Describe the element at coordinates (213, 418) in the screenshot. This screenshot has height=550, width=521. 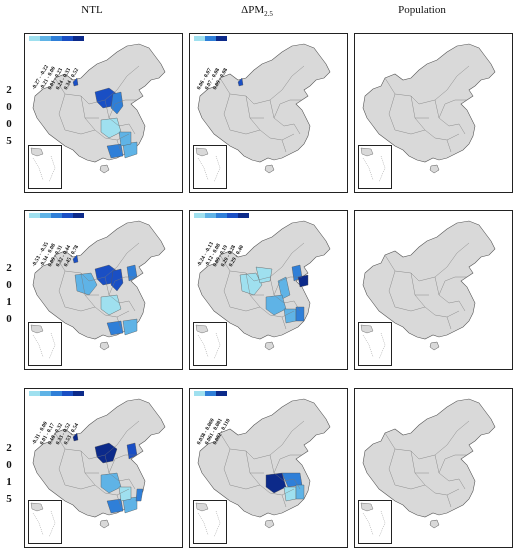
I see `map-legend: 0.038 - 0.060 0.061 - 0.081 0.082 - 0.110` at that location.